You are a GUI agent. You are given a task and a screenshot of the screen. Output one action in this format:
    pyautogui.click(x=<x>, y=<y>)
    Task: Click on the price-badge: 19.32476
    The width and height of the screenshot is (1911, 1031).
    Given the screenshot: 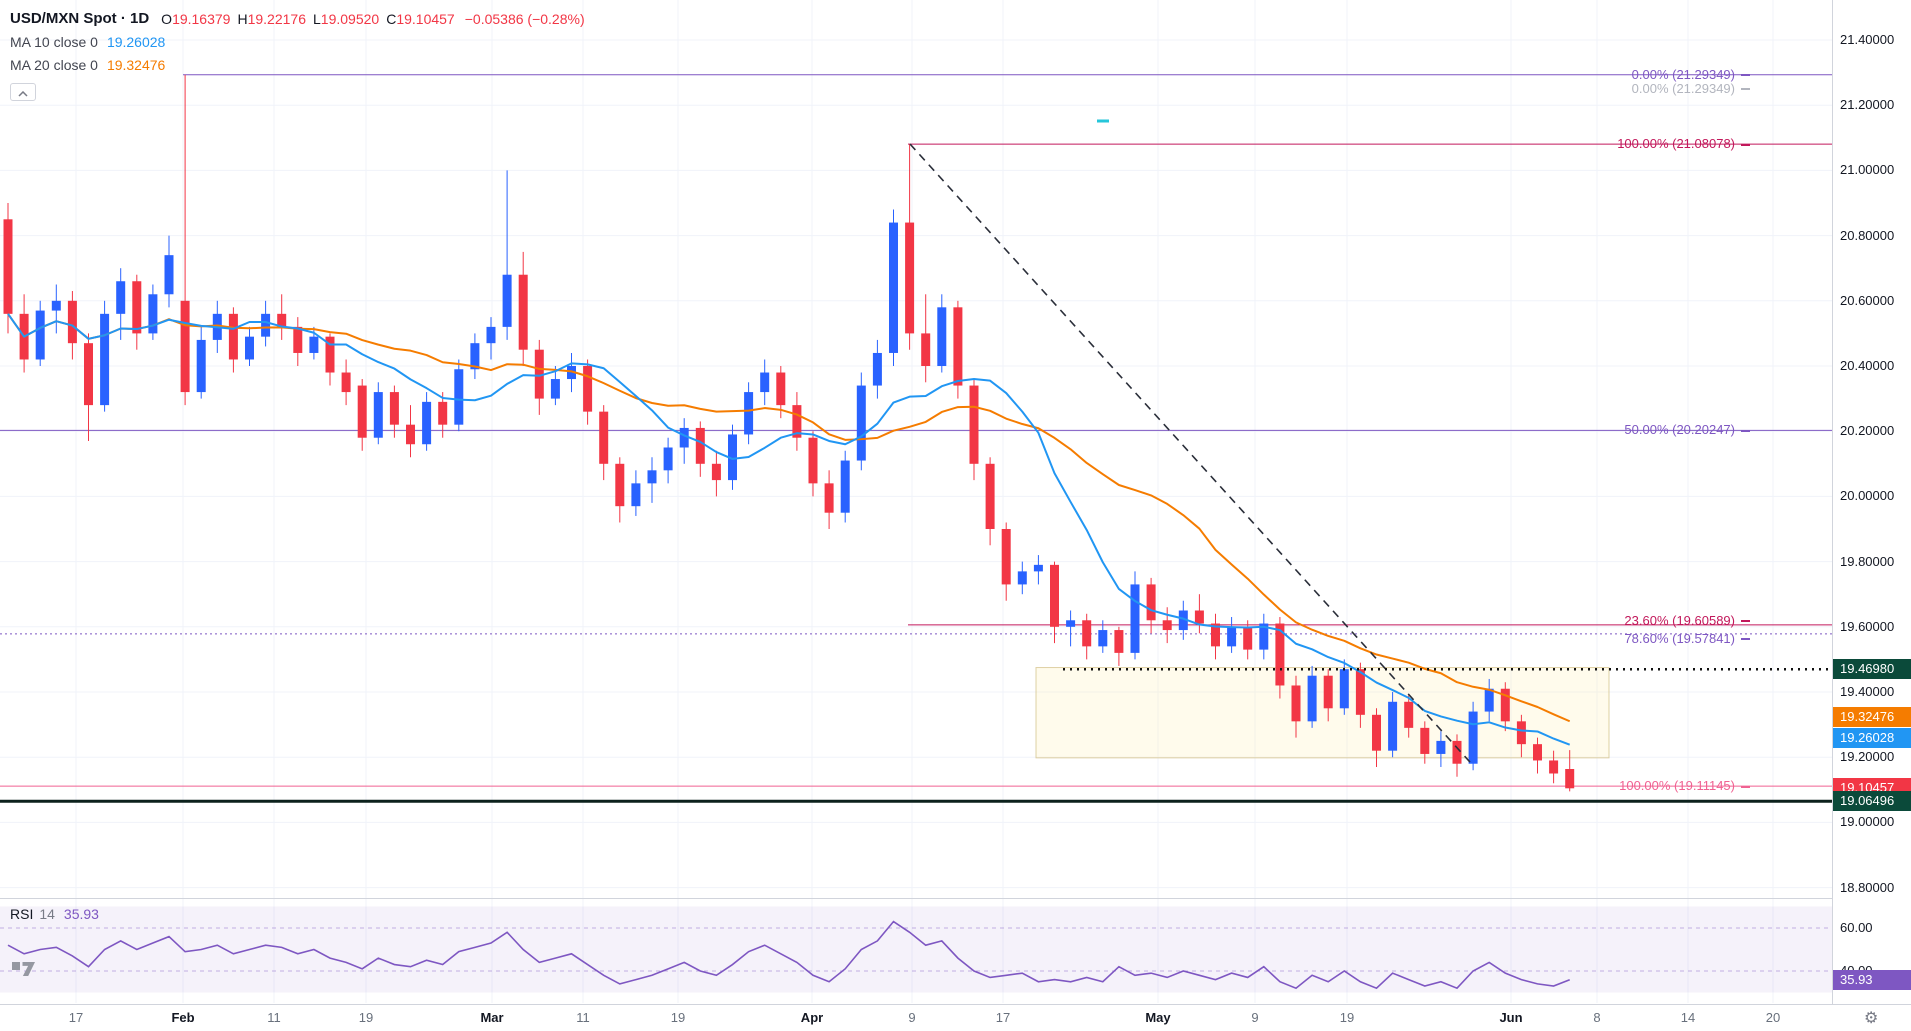 What is the action you would take?
    pyautogui.click(x=1872, y=716)
    